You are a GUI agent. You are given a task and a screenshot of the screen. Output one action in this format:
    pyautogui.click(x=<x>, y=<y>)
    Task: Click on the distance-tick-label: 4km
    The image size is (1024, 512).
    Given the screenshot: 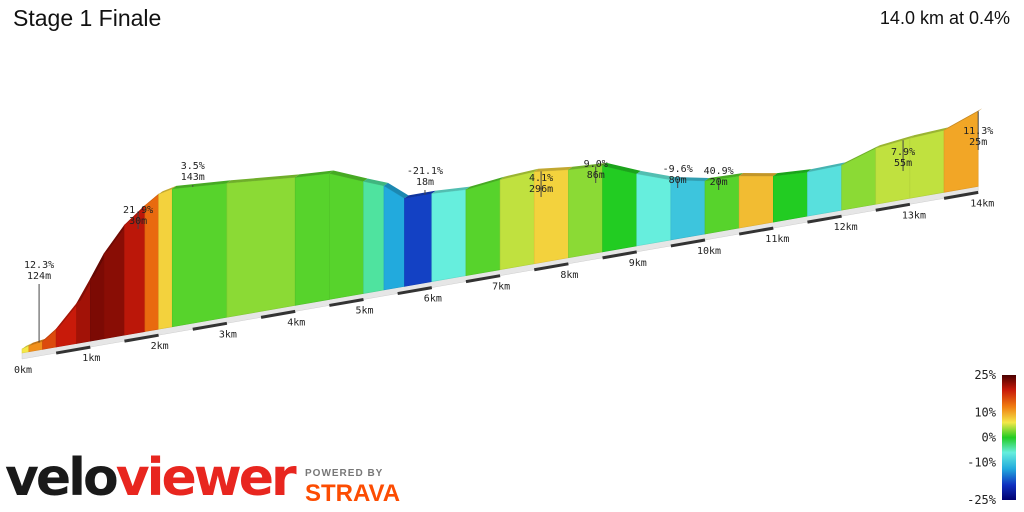 What is the action you would take?
    pyautogui.click(x=296, y=322)
    